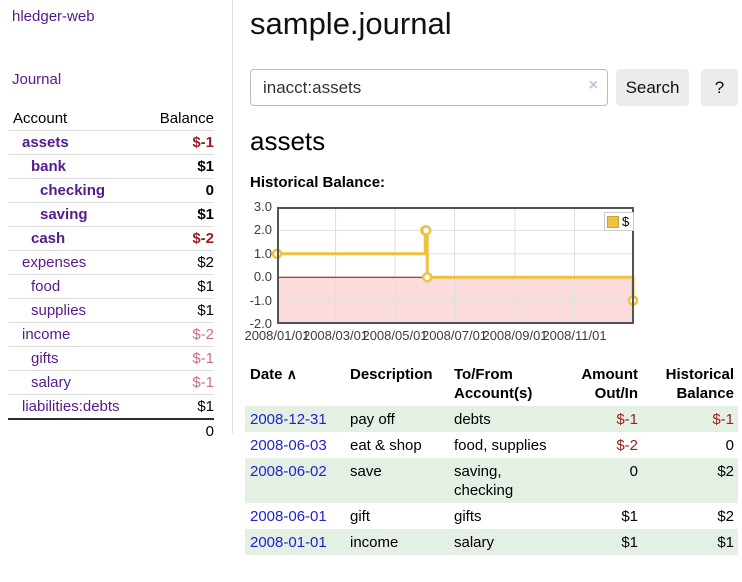 The height and width of the screenshot is (582, 742). What do you see at coordinates (500, 445) in the screenshot?
I see `transaction-accounts: food, supplies` at bounding box center [500, 445].